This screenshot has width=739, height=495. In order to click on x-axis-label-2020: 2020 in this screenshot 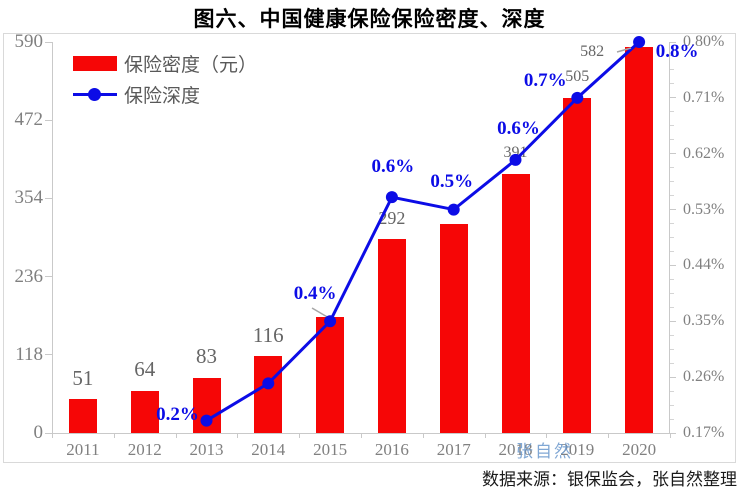, I will do `click(639, 449)`.